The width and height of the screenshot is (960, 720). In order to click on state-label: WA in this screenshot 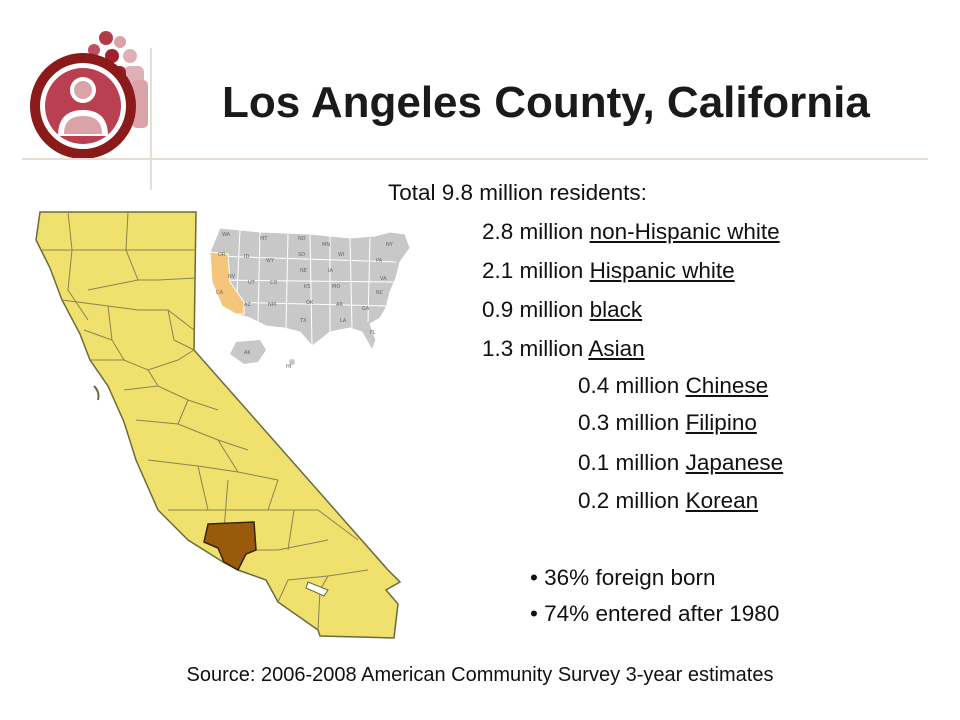, I will do `click(226, 235)`.